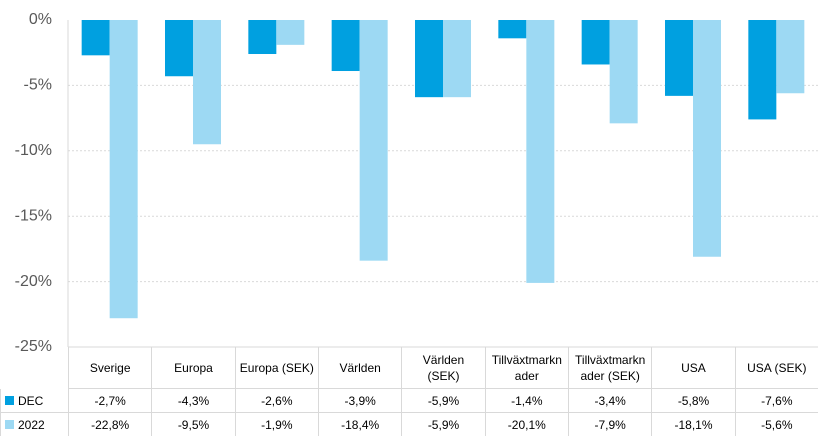  Describe the element at coordinates (692, 424) in the screenshot. I see `data-label: -18,1%` at that location.